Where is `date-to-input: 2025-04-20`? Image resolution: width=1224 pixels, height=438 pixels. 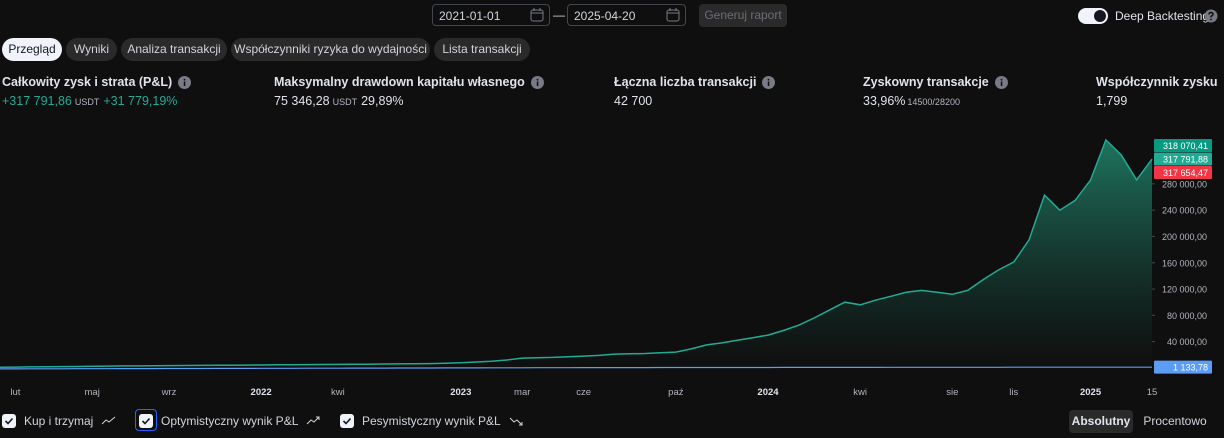
date-to-input: 2025-04-20 is located at coordinates (626, 15).